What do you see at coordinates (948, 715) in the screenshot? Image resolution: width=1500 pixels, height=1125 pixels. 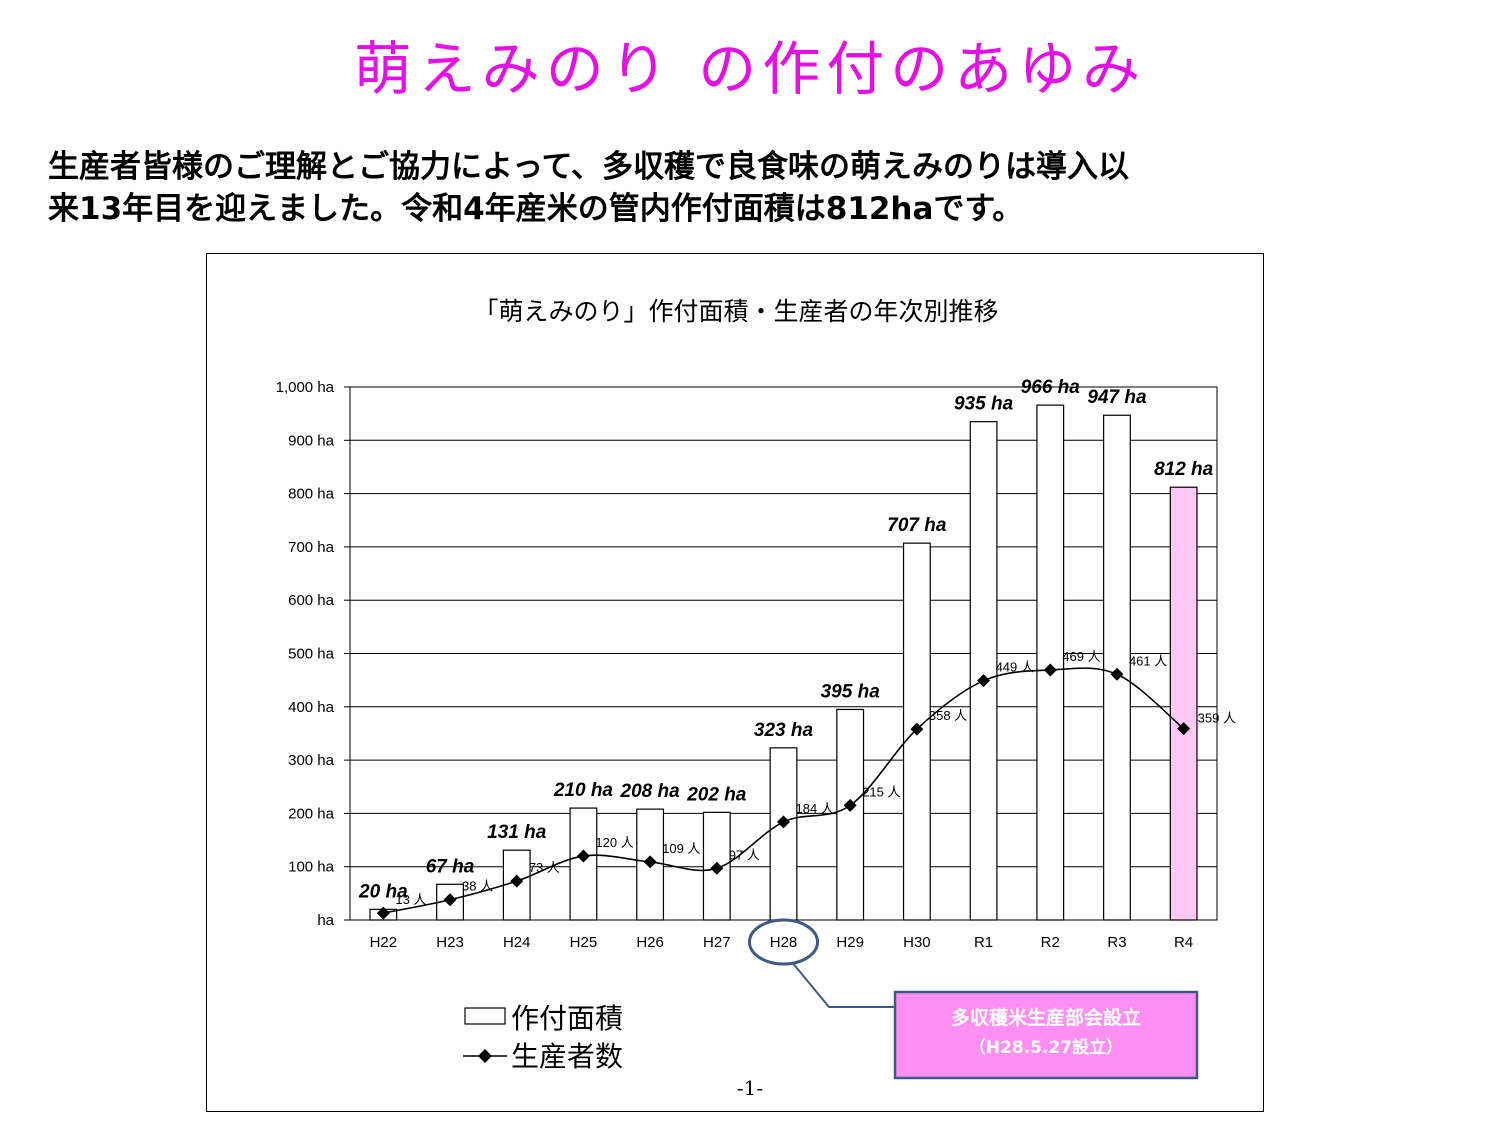 I see `producer-label: 358 人` at bounding box center [948, 715].